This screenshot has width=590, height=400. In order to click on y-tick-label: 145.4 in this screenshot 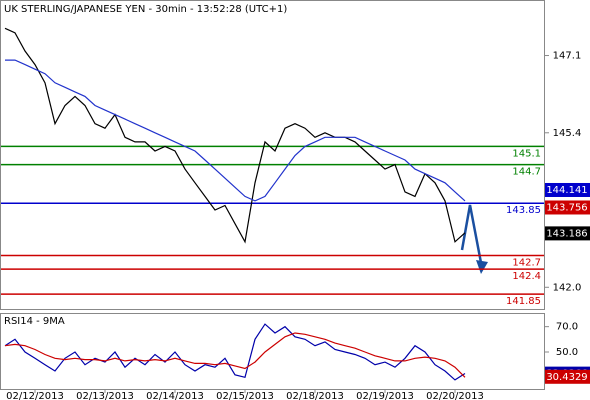, I will do `click(567, 133)`.